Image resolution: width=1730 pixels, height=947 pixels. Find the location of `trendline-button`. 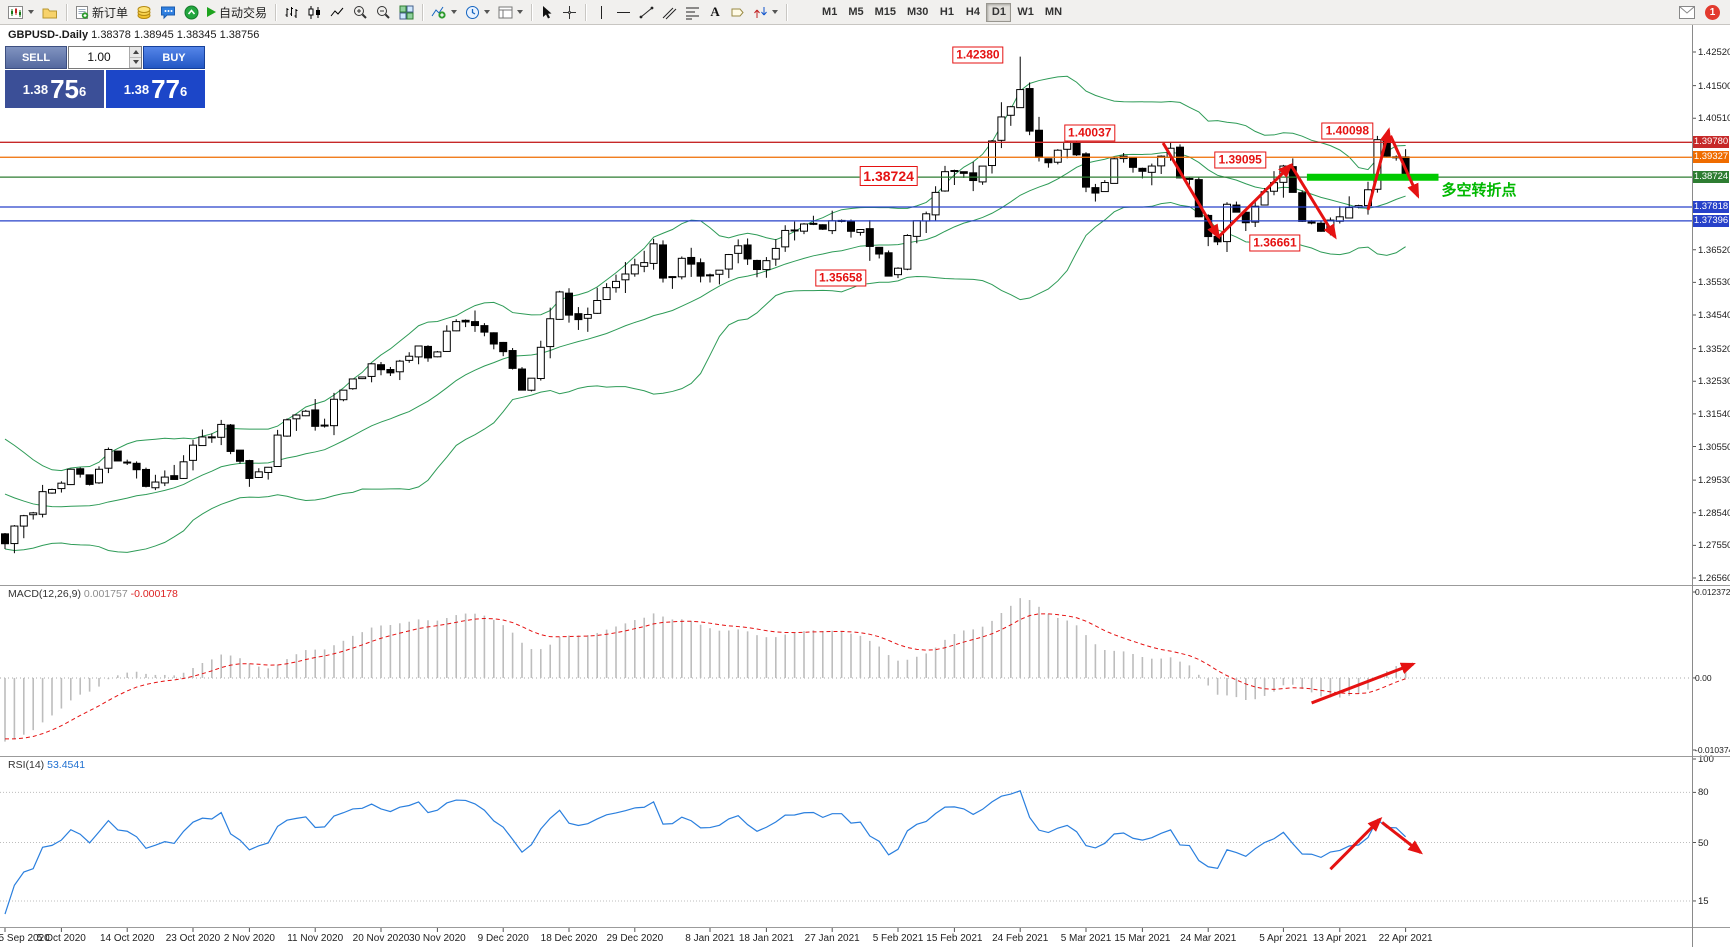

trendline-button is located at coordinates (646, 12).